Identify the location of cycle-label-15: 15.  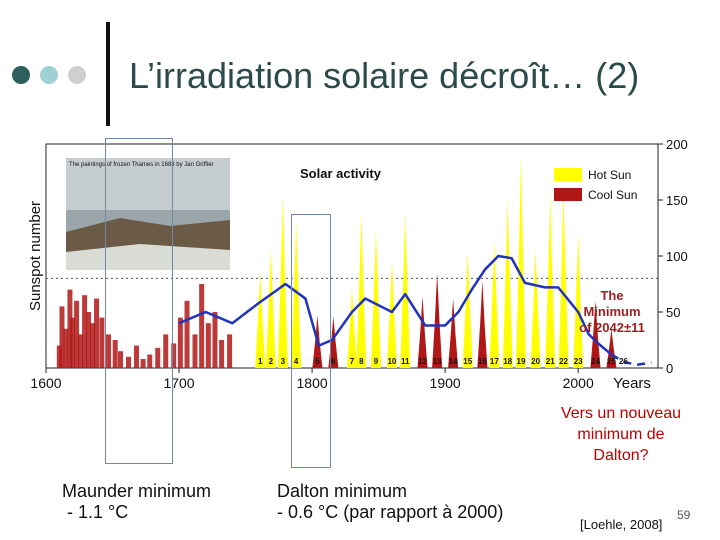
(467, 361).